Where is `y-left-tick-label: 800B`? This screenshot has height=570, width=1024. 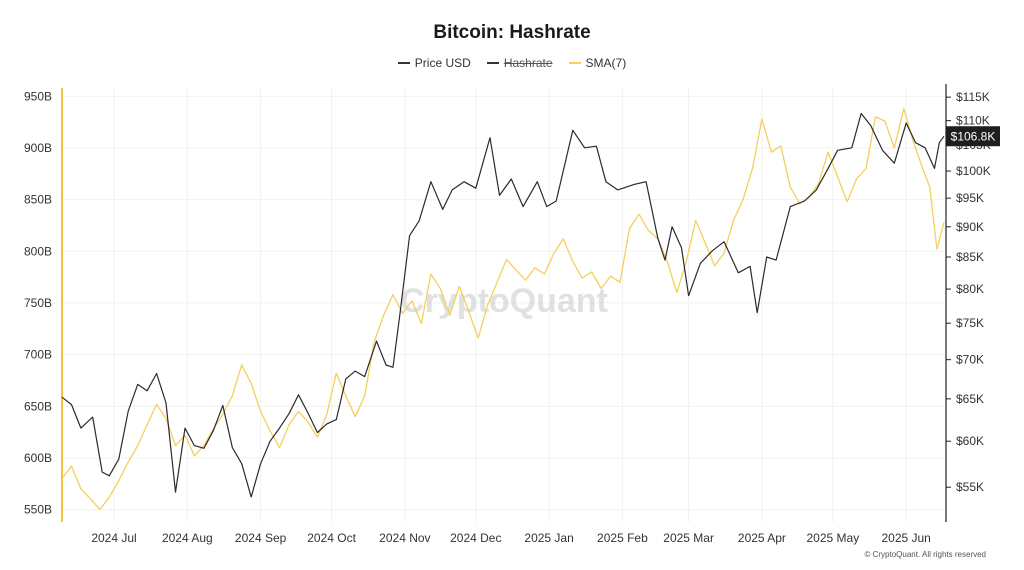 y-left-tick-label: 800B is located at coordinates (38, 251).